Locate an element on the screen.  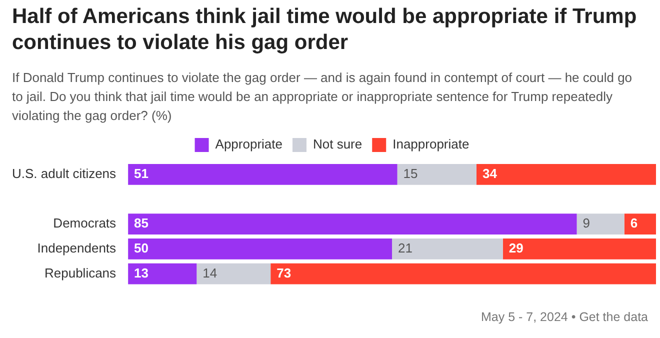
legend-label: Not sure is located at coordinates (337, 144).